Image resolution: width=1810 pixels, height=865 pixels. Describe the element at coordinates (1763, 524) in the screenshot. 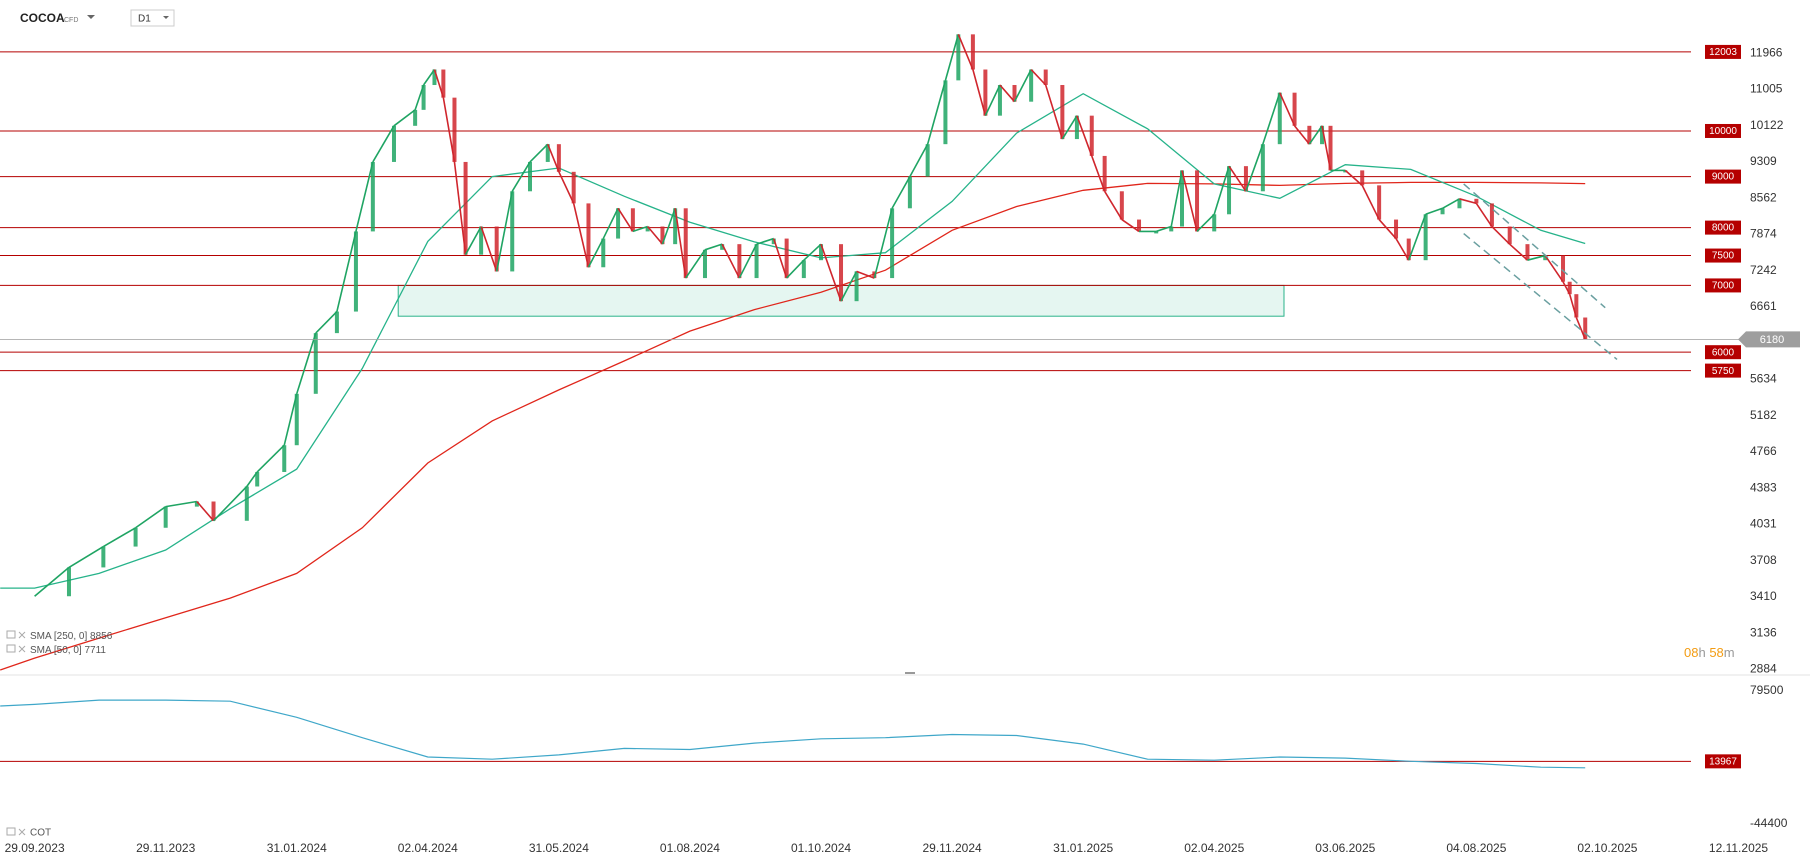

I see `y-tick-label: 4031` at that location.